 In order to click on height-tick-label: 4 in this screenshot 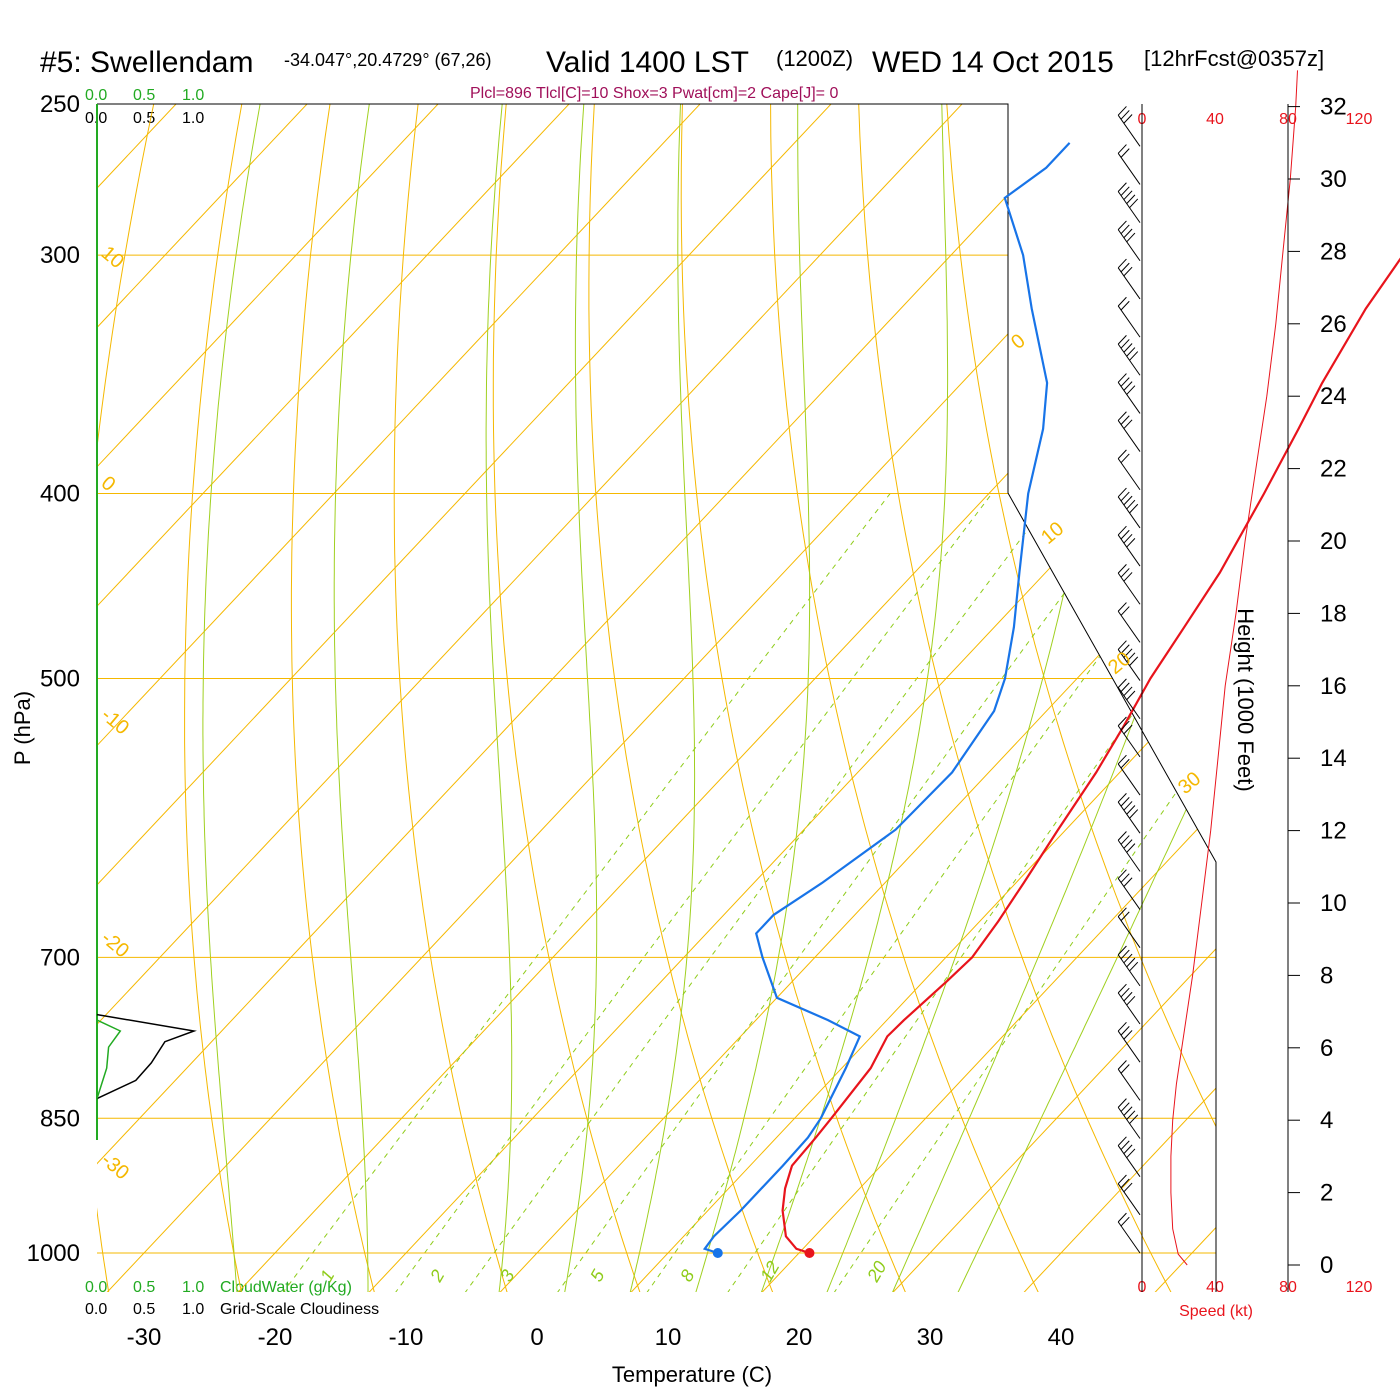, I will do `click(1326, 1120)`.